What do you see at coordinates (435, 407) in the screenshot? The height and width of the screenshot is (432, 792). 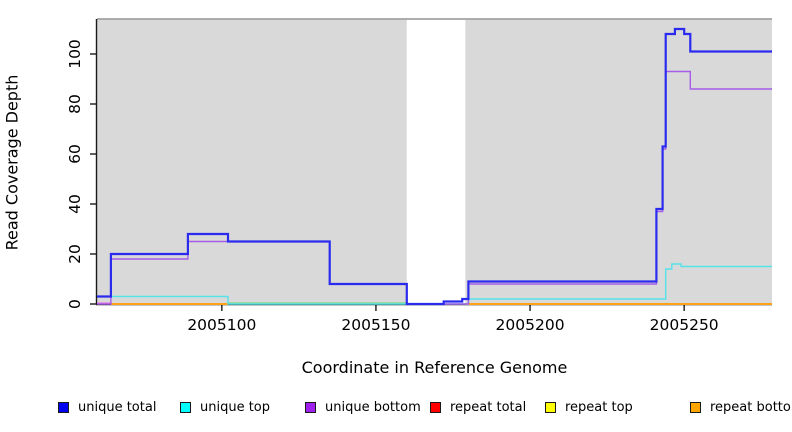 I see `repeat-total-swatch-icon` at bounding box center [435, 407].